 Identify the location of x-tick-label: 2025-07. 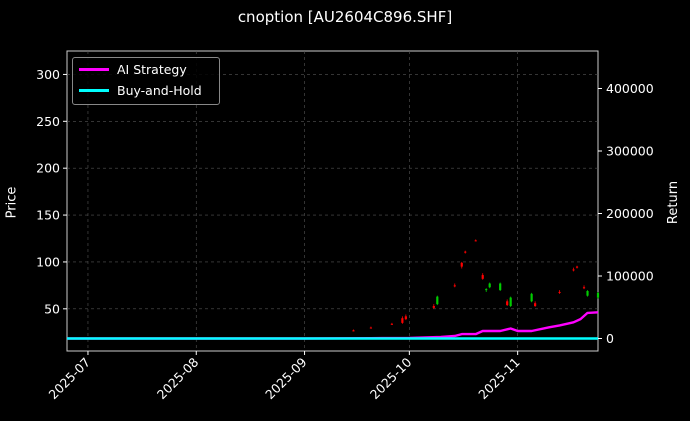
(70, 379).